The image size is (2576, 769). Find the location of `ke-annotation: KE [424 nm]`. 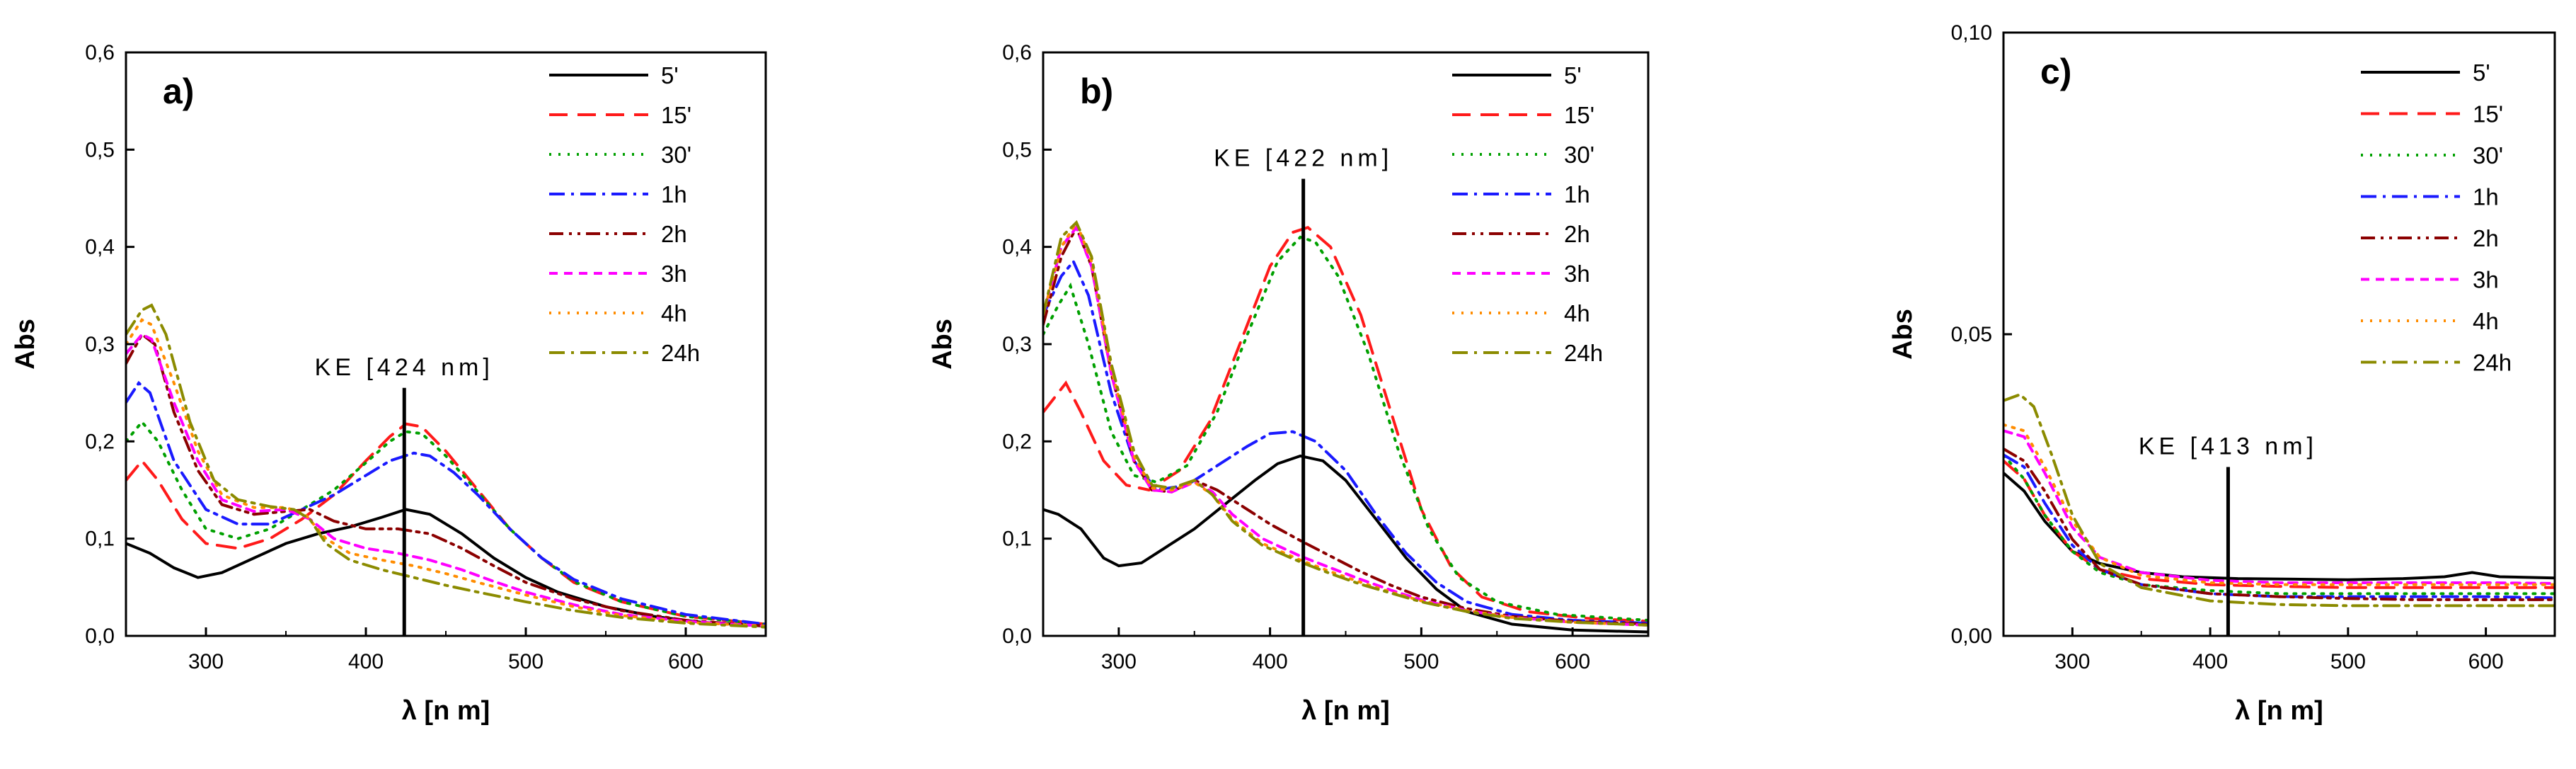

ke-annotation: KE [424 nm] is located at coordinates (405, 367).